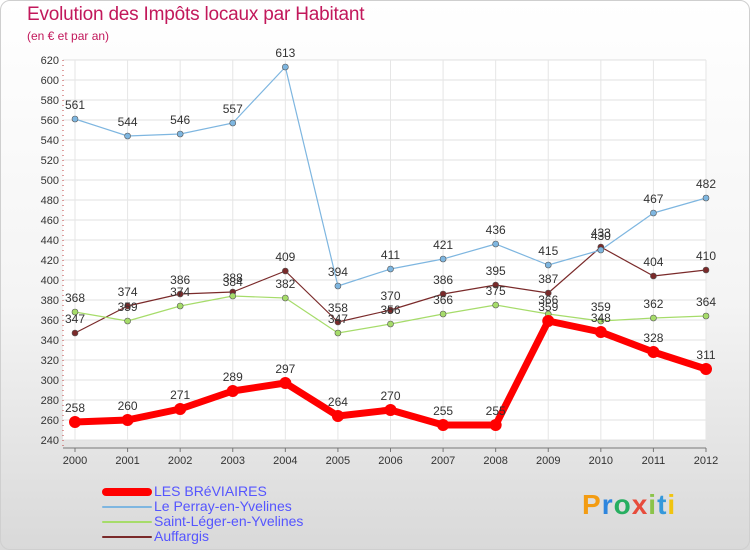 The height and width of the screenshot is (550, 750). What do you see at coordinates (601, 236) in the screenshot?
I see `data-label: 430` at bounding box center [601, 236].